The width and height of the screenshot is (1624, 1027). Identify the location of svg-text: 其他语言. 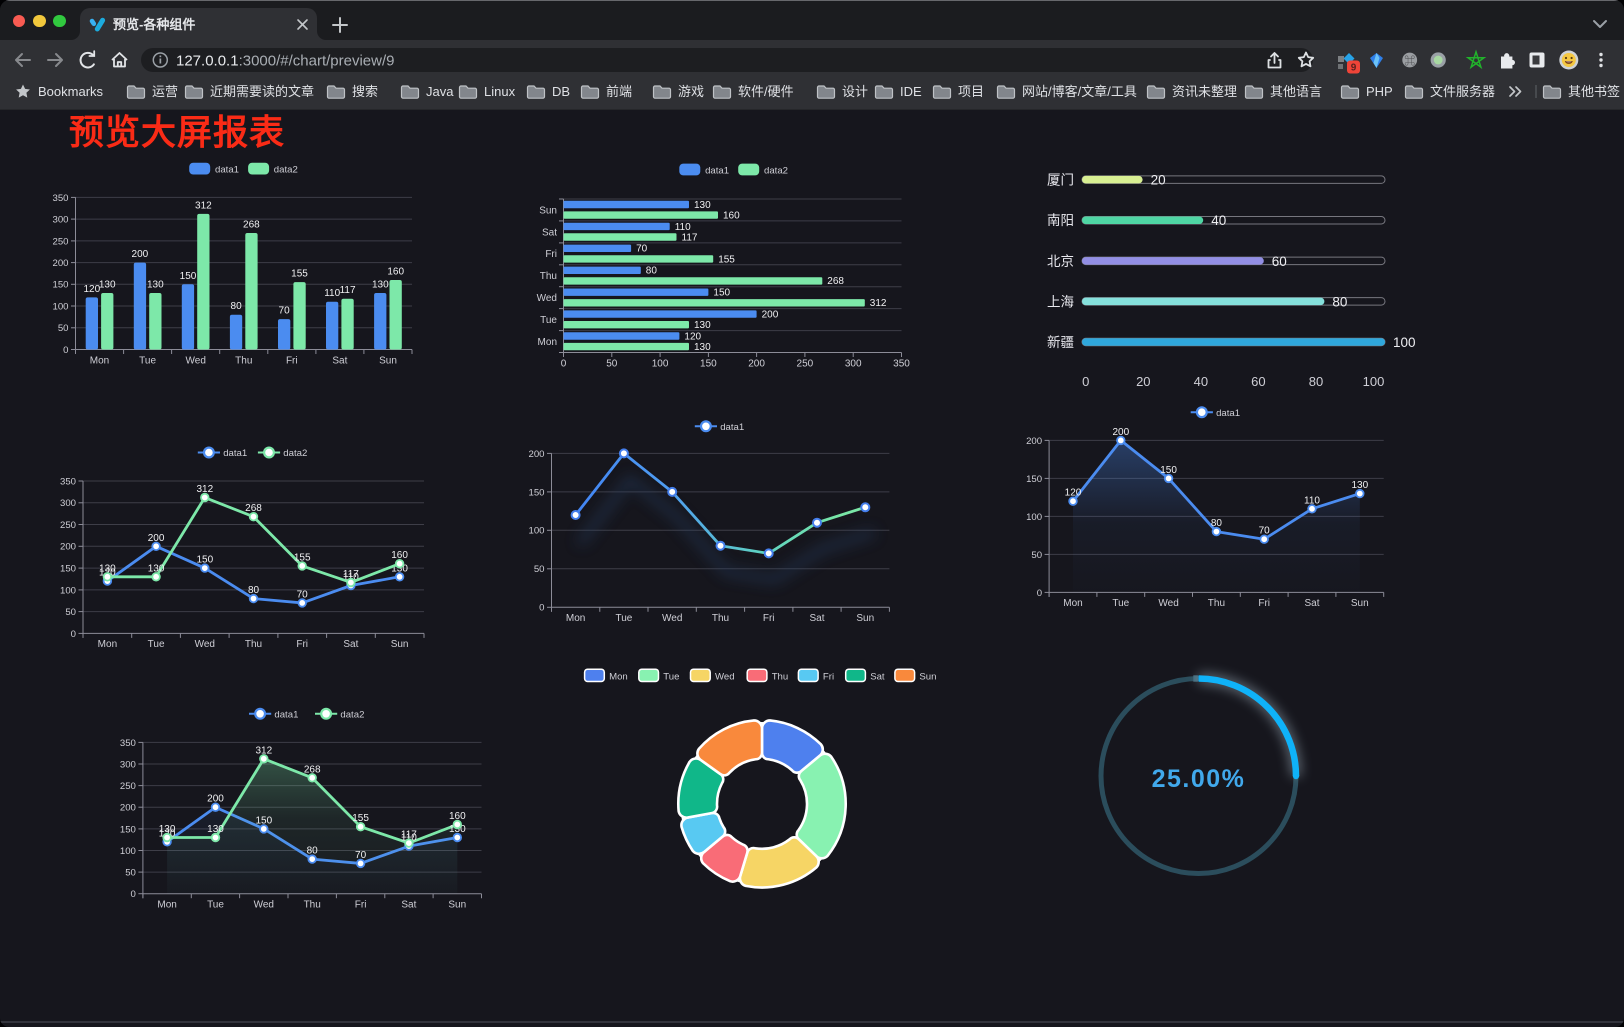
(1296, 91).